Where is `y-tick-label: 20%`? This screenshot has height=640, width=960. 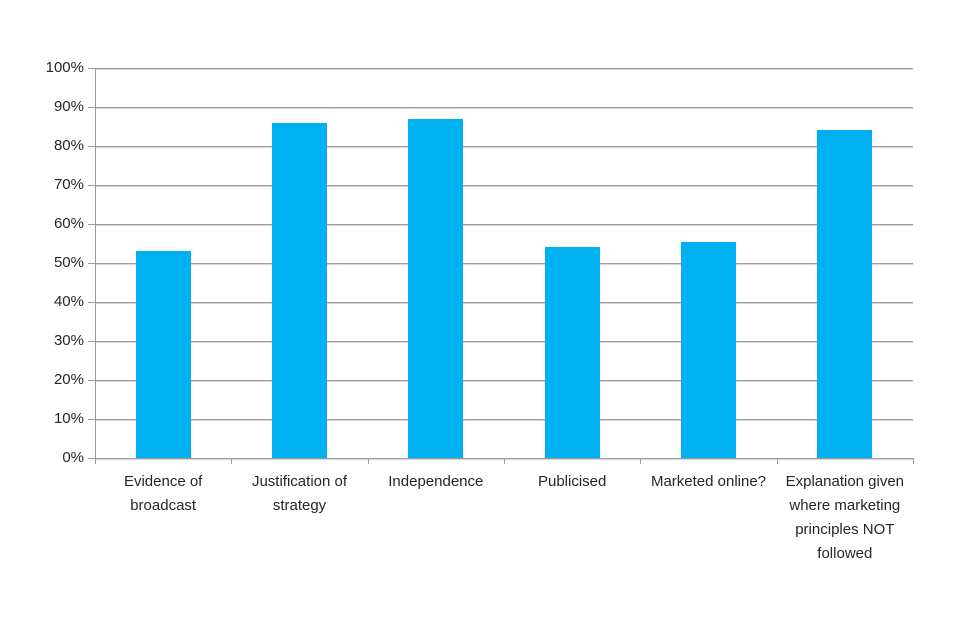
y-tick-label: 20% is located at coordinates (68, 379).